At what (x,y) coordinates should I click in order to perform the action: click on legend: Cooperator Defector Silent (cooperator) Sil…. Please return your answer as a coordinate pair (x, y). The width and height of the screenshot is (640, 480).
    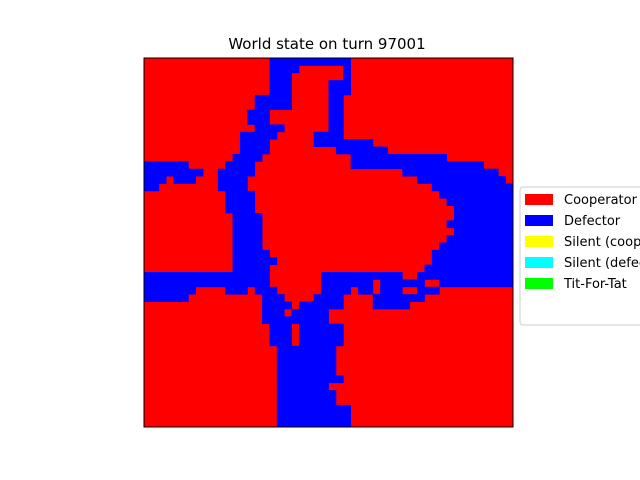
    Looking at the image, I should click on (579, 256).